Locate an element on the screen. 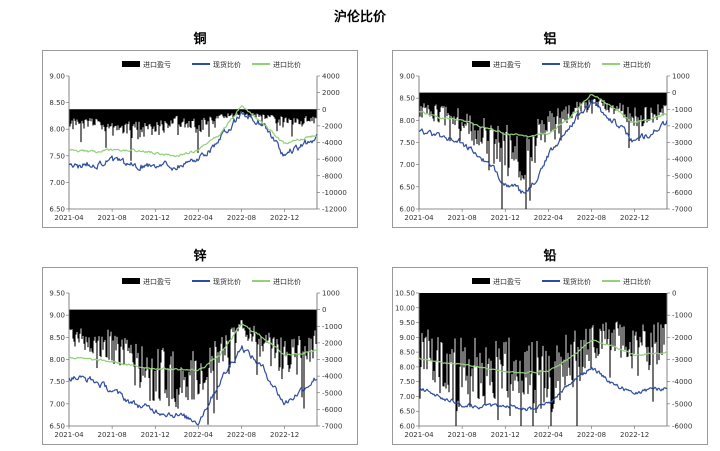 Image resolution: width=720 pixels, height=451 pixels. y-tick-label-right: -7000 is located at coordinates (682, 210).